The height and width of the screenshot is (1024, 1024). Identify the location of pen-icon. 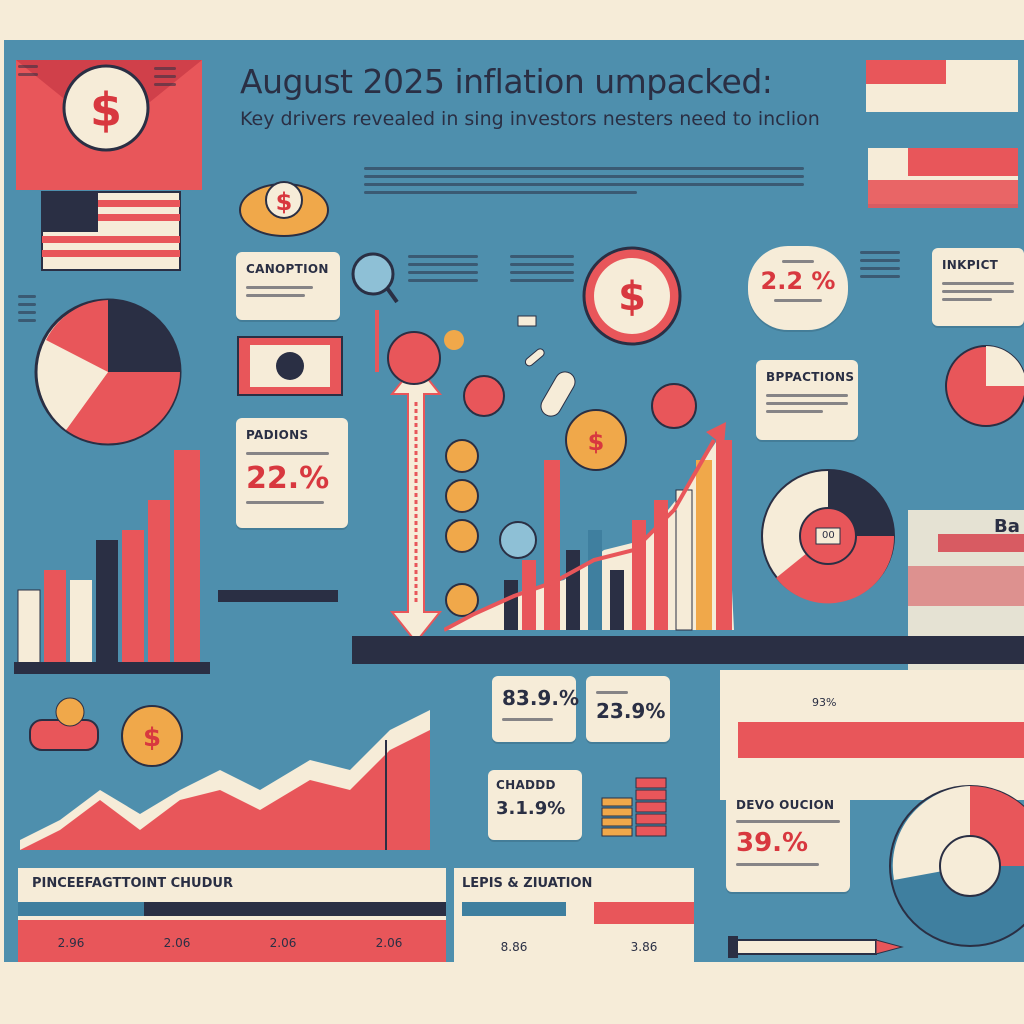
(816, 947).